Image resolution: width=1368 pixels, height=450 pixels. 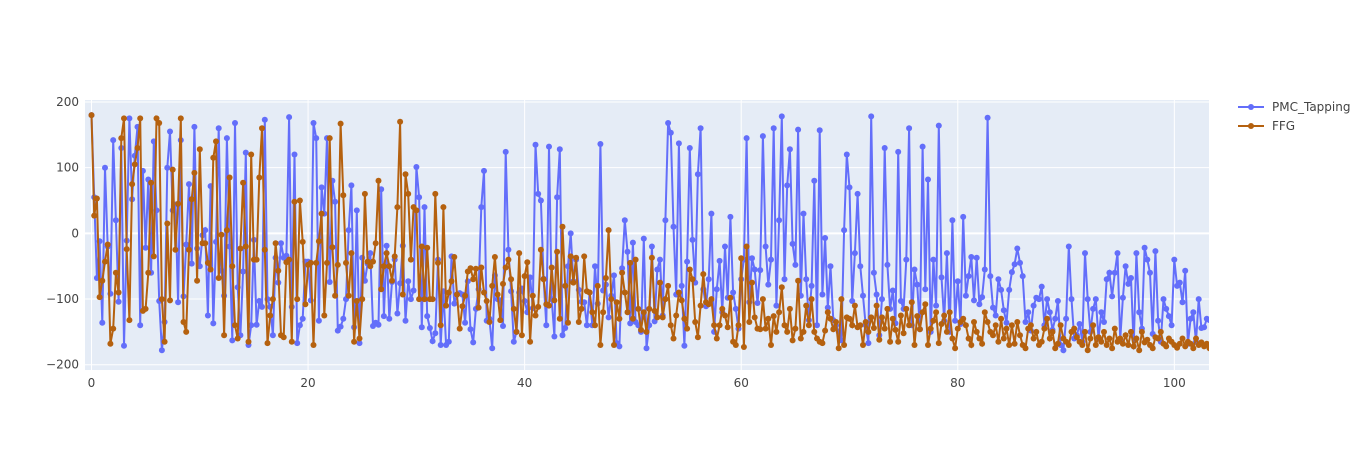 What do you see at coordinates (1294, 116) in the screenshot?
I see `legend: PMC_Tapping FFG` at bounding box center [1294, 116].